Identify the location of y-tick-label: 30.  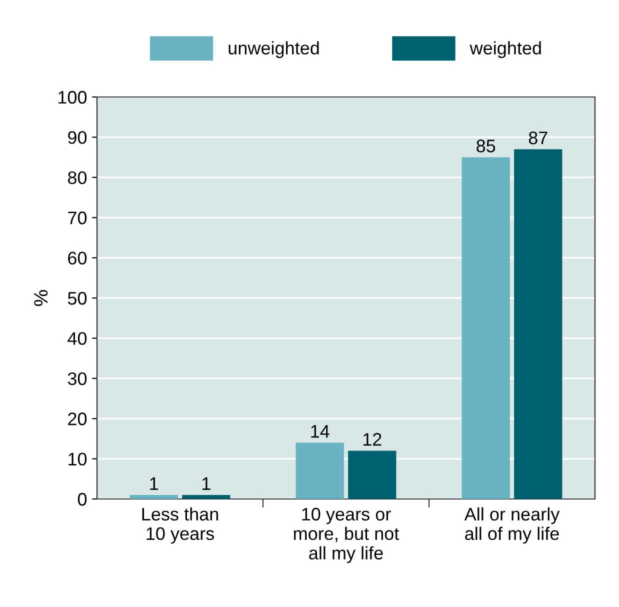
(77, 379).